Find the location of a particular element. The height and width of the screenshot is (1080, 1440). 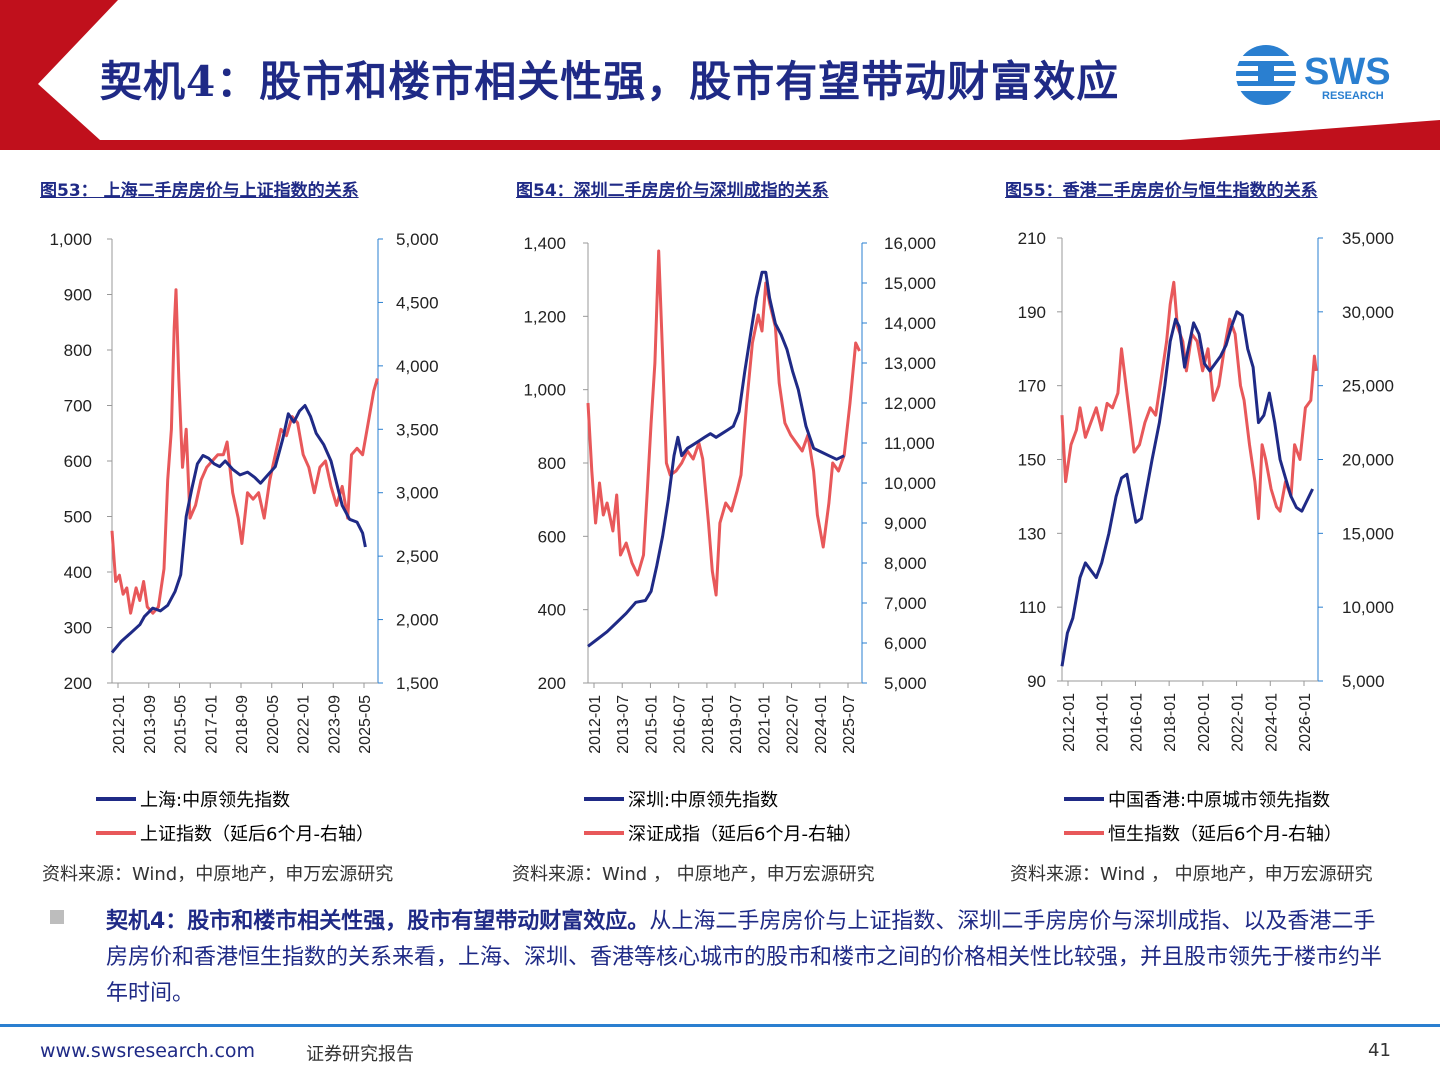

right-tick-label: 20,000 is located at coordinates (1368, 460).